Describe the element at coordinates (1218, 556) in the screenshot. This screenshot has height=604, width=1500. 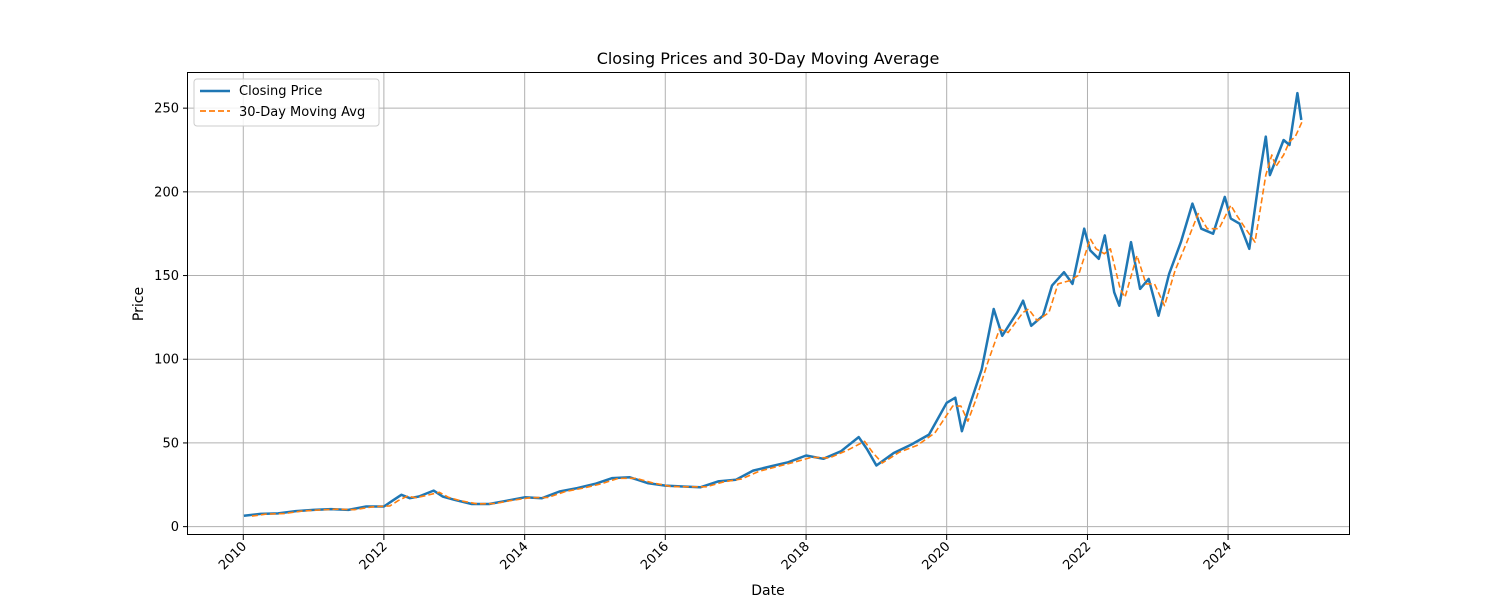
I see `x-tick-label: 2024` at that location.